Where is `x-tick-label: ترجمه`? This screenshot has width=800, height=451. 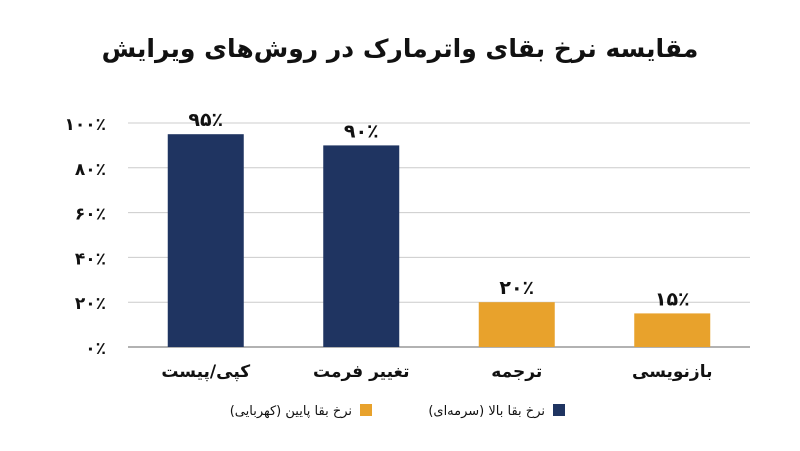 x-tick-label: ترجمه is located at coordinates (516, 372).